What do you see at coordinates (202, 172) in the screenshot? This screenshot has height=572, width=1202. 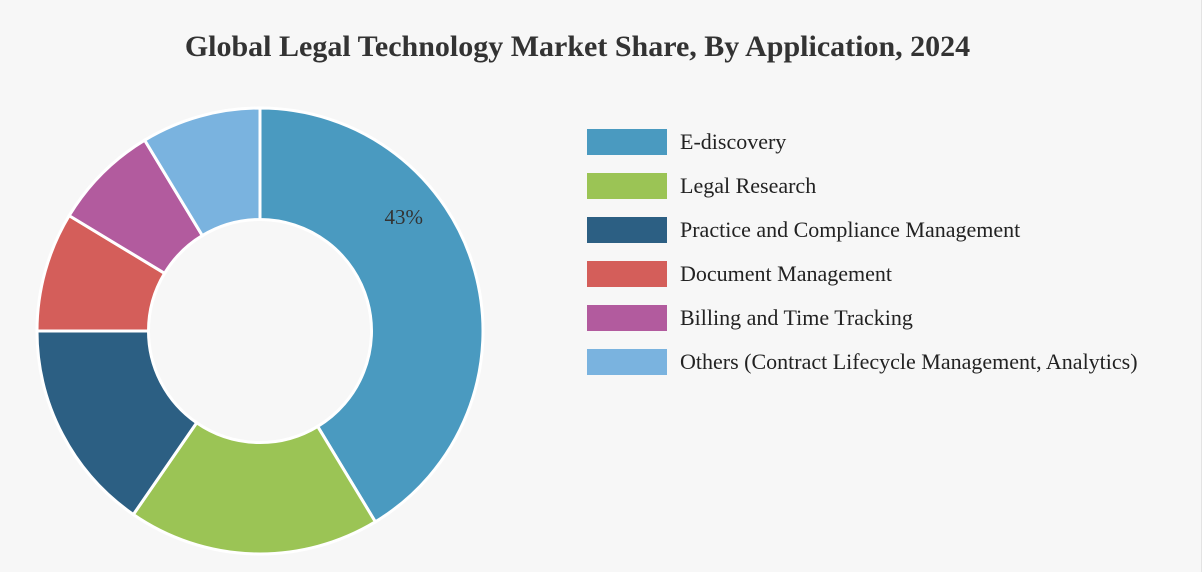 I see `slice-others-contract-lifecycle-management-analytics` at bounding box center [202, 172].